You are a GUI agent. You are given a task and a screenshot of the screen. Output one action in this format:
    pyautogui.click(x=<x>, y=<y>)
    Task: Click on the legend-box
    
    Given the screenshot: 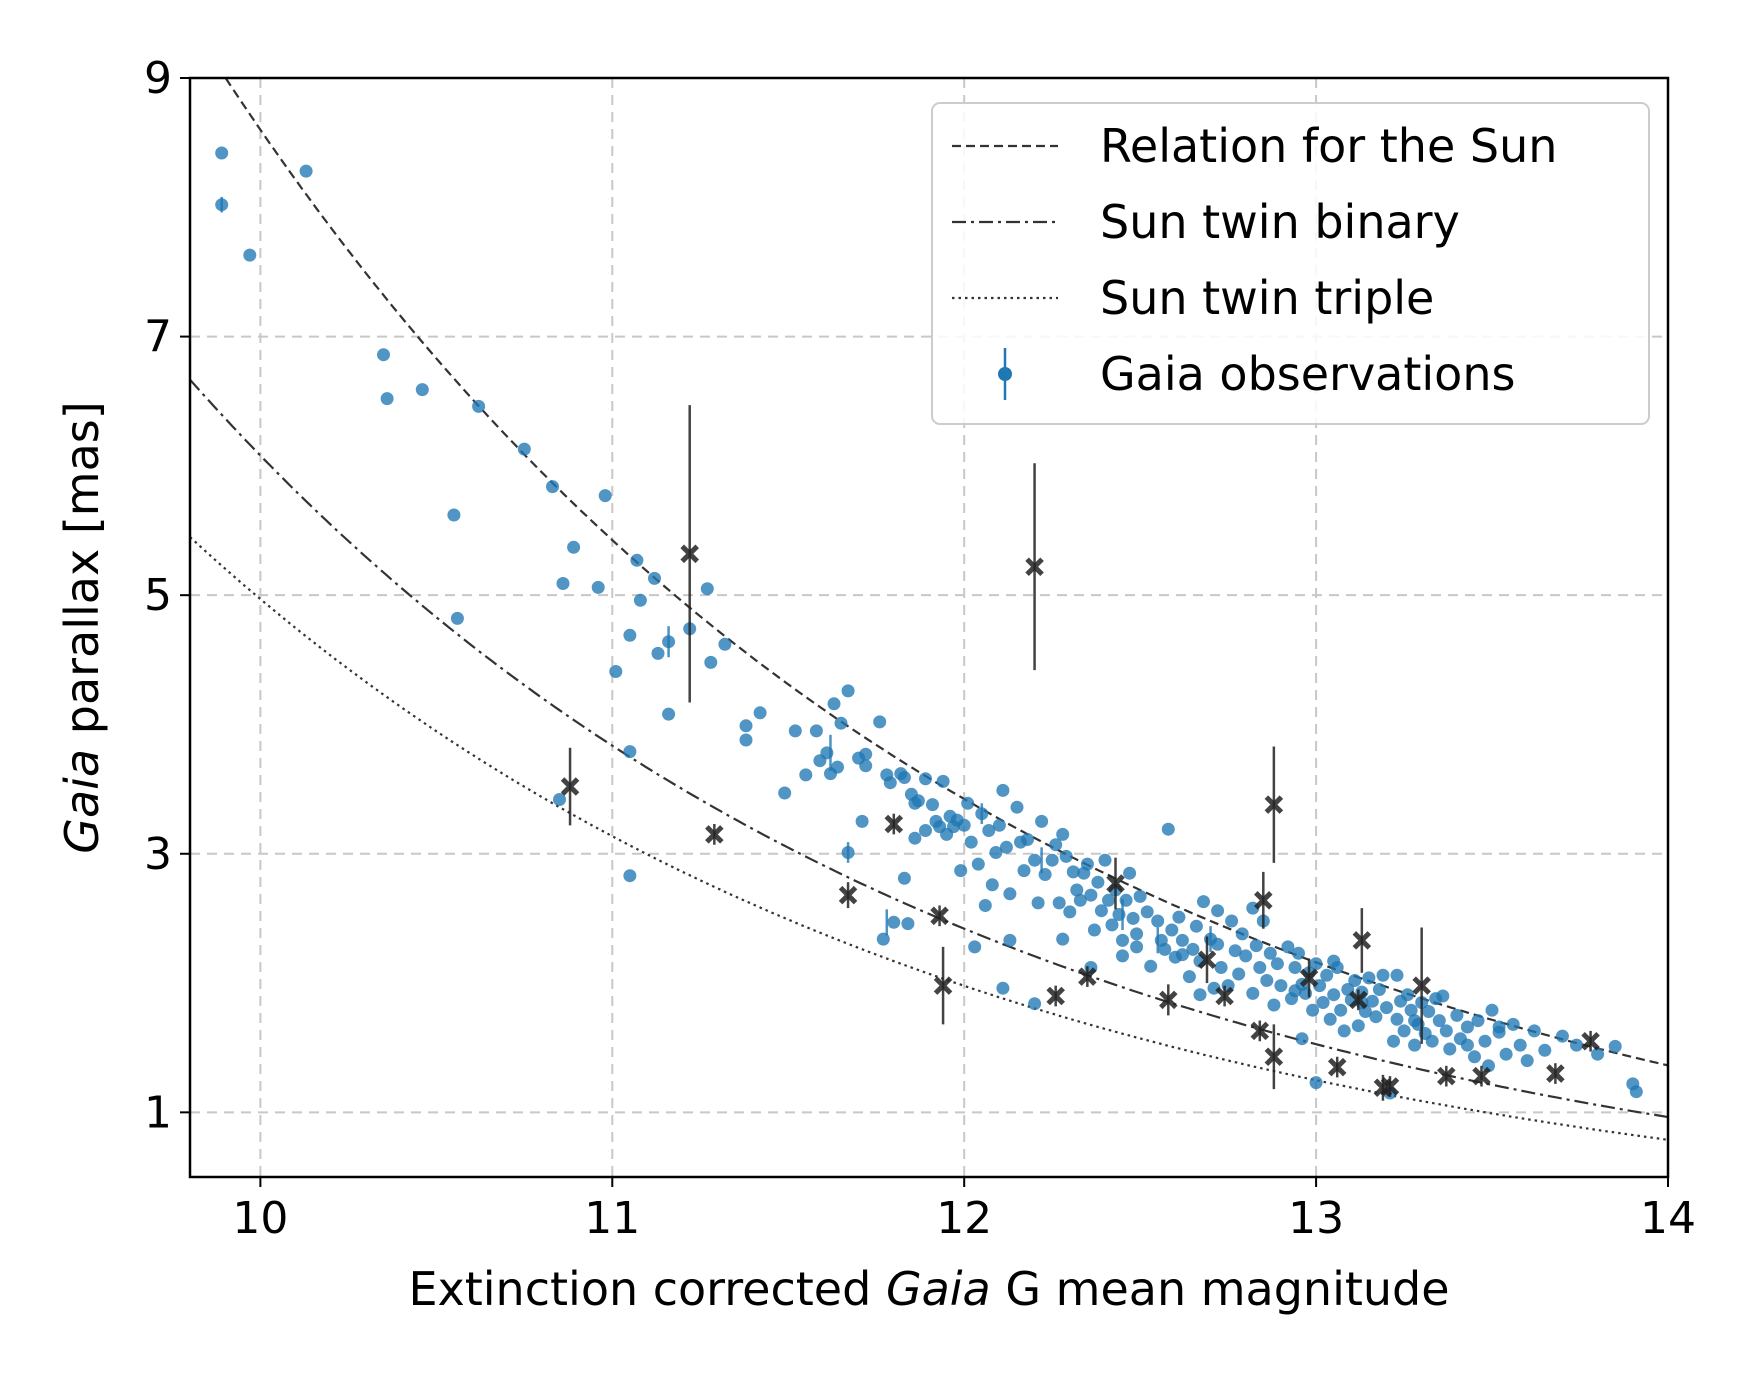 What is the action you would take?
    pyautogui.click(x=1290, y=263)
    